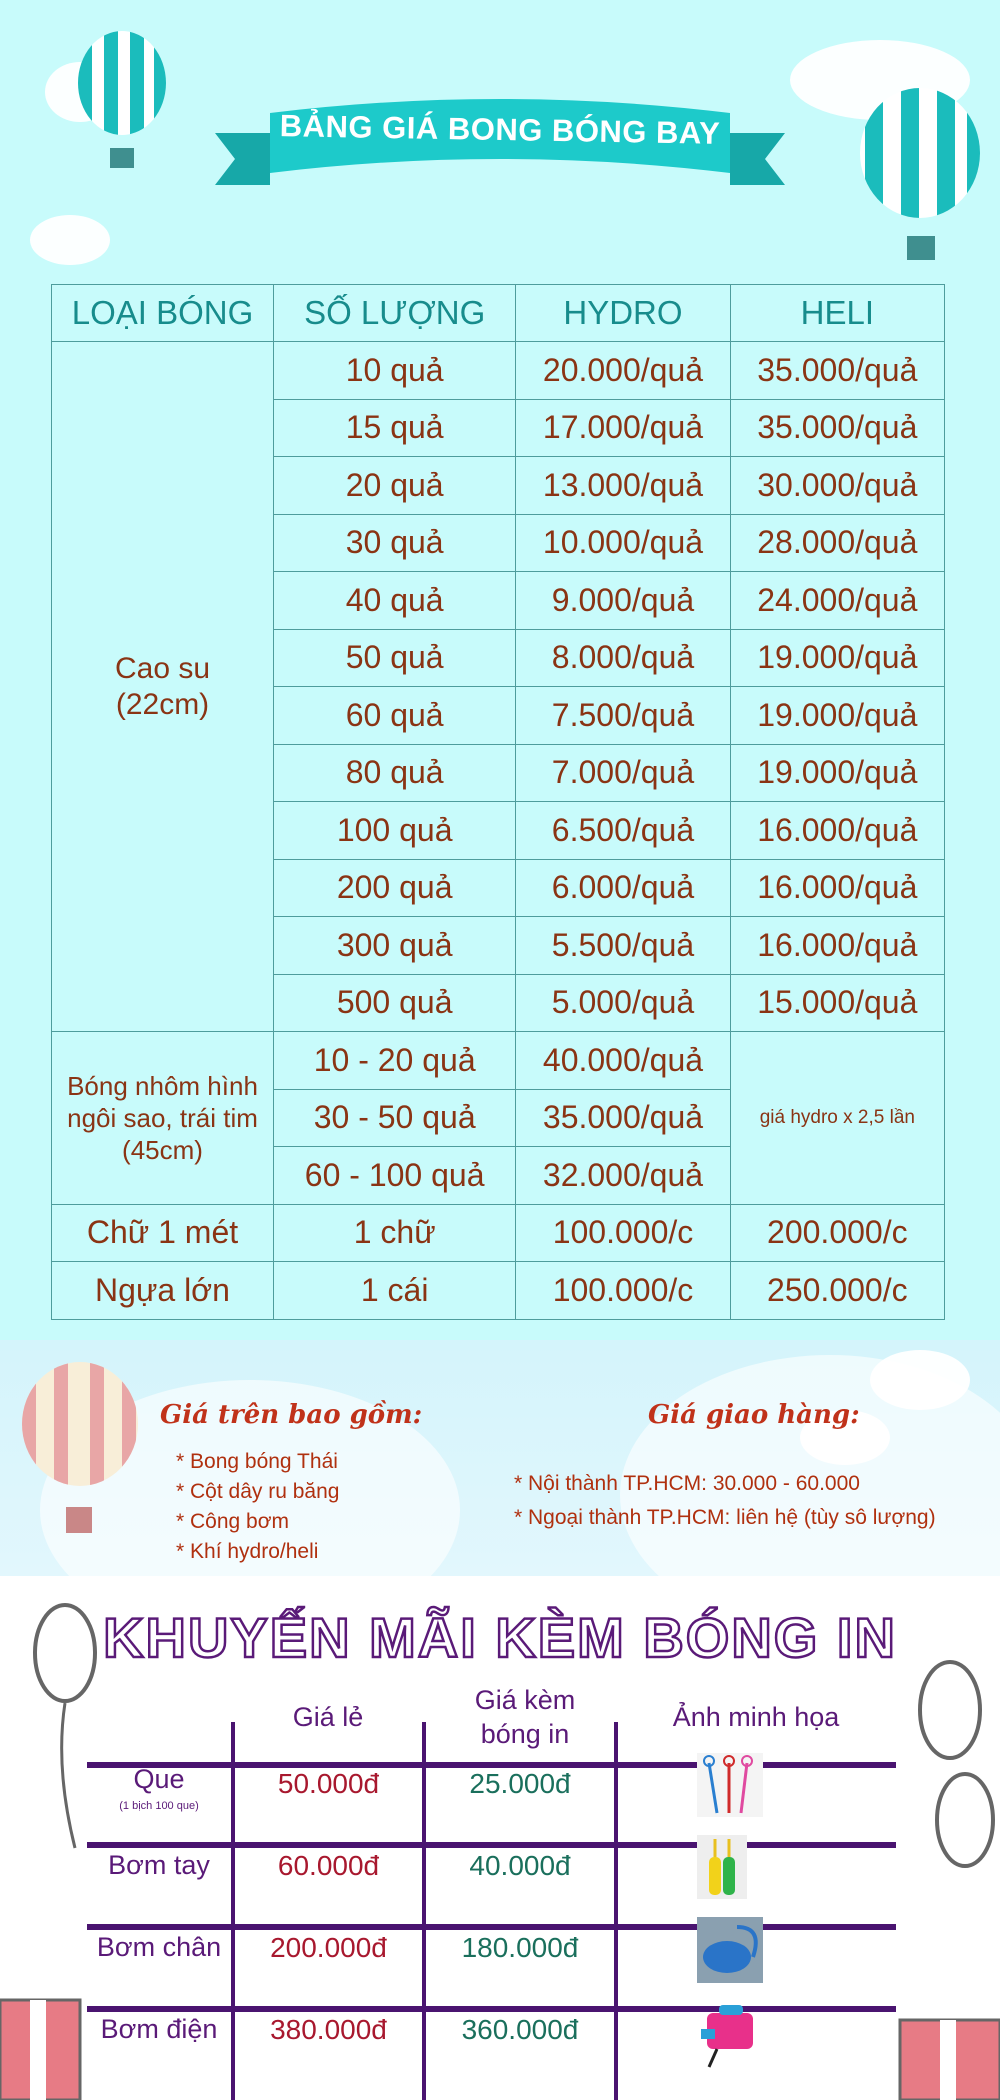 This screenshot has height=2100, width=1000. Describe the element at coordinates (520, 2029) in the screenshot. I see `combo-price: 360.000đ` at that location.